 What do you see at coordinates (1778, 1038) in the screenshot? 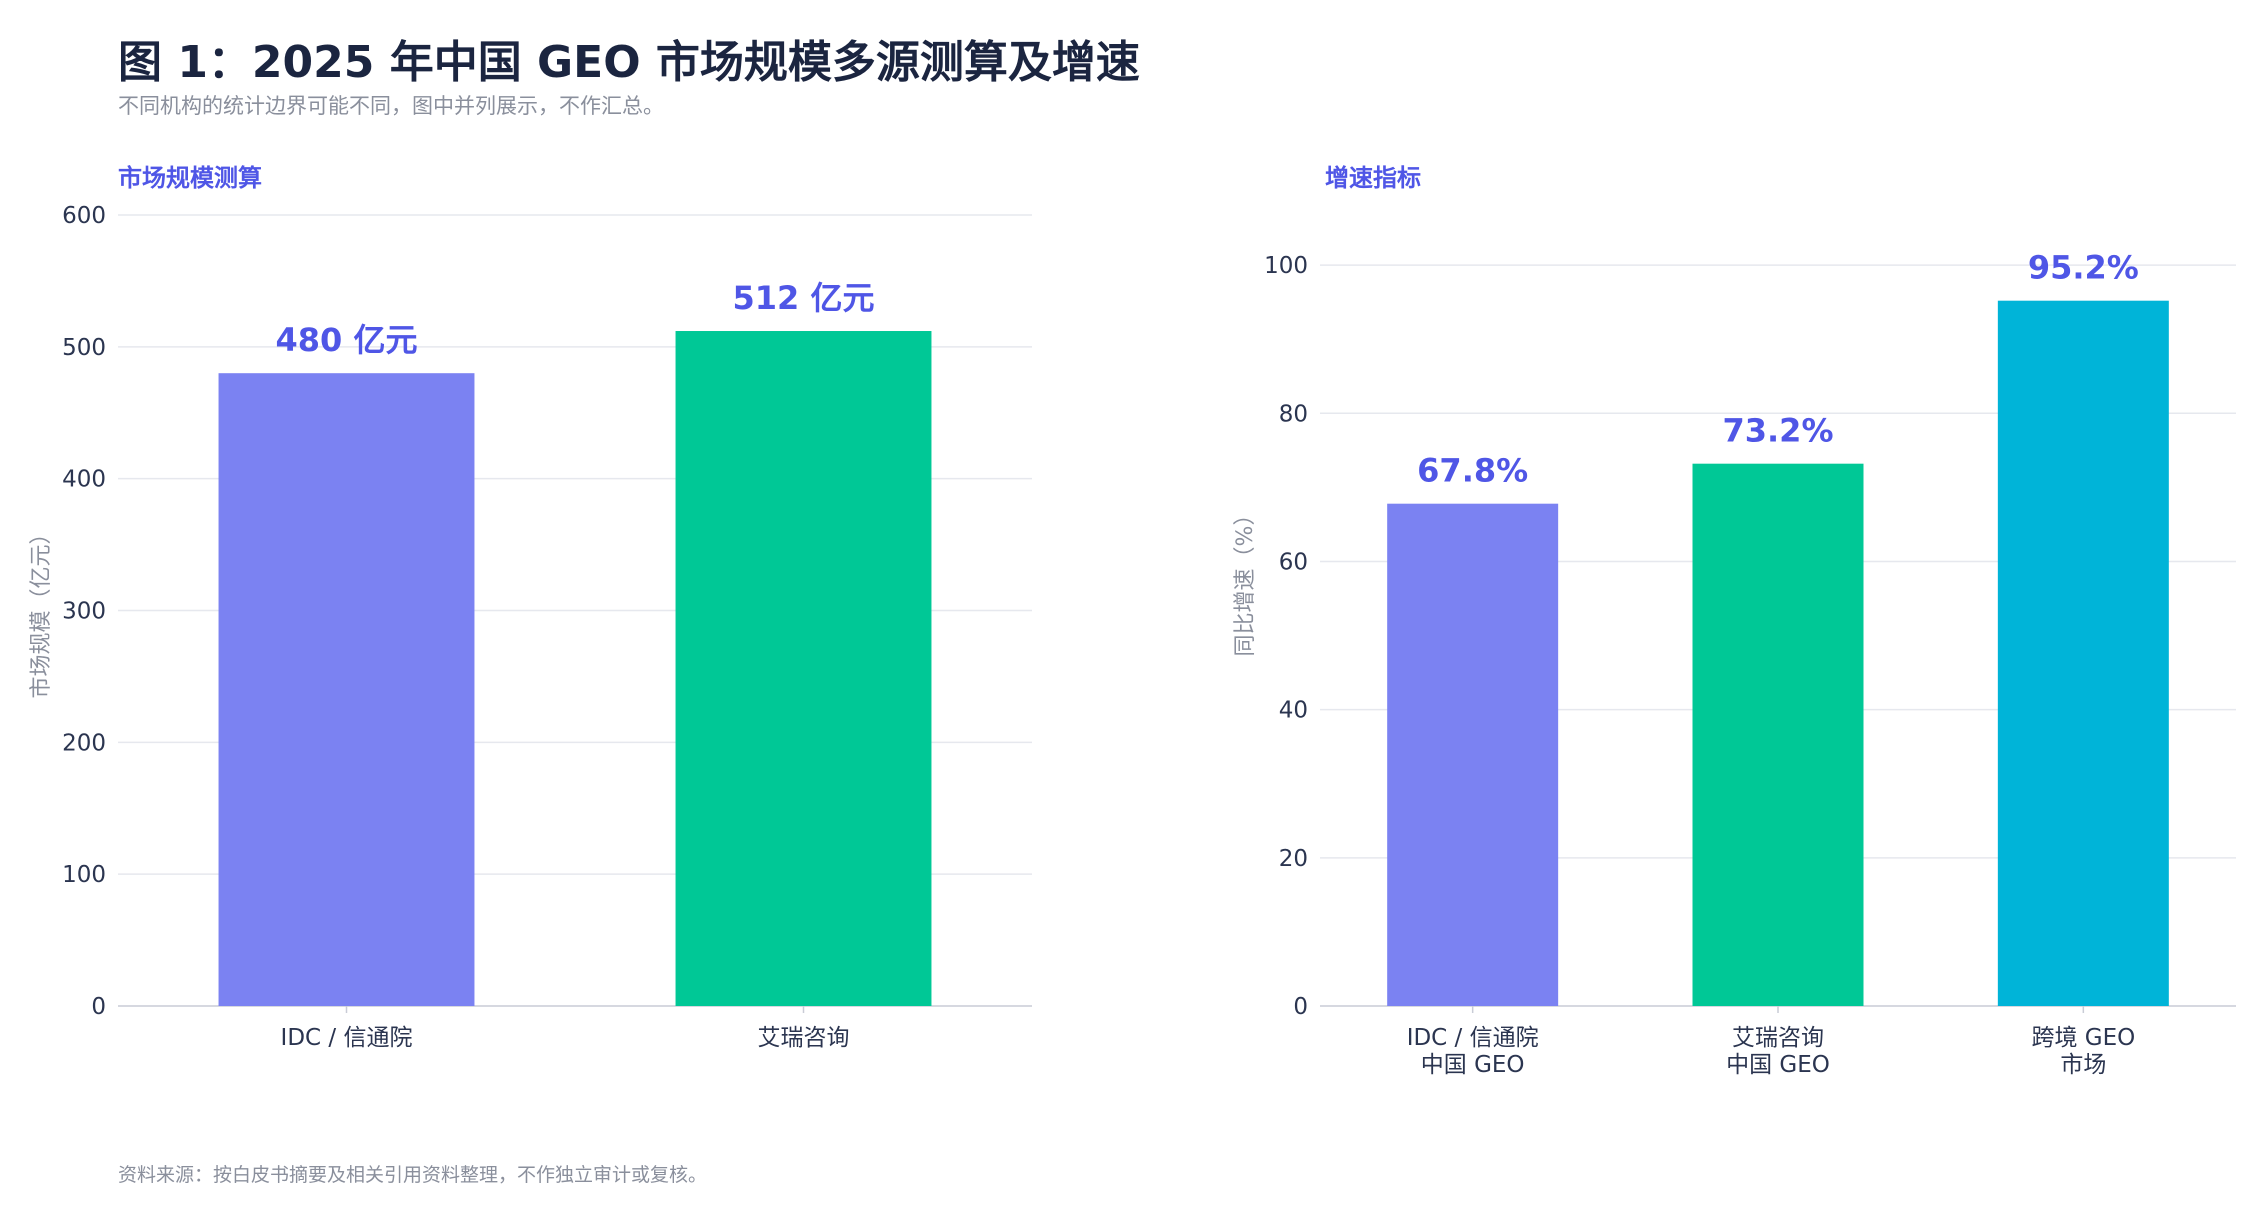
I see `growth-x-tick-label: 艾瑞咨询` at bounding box center [1778, 1038].